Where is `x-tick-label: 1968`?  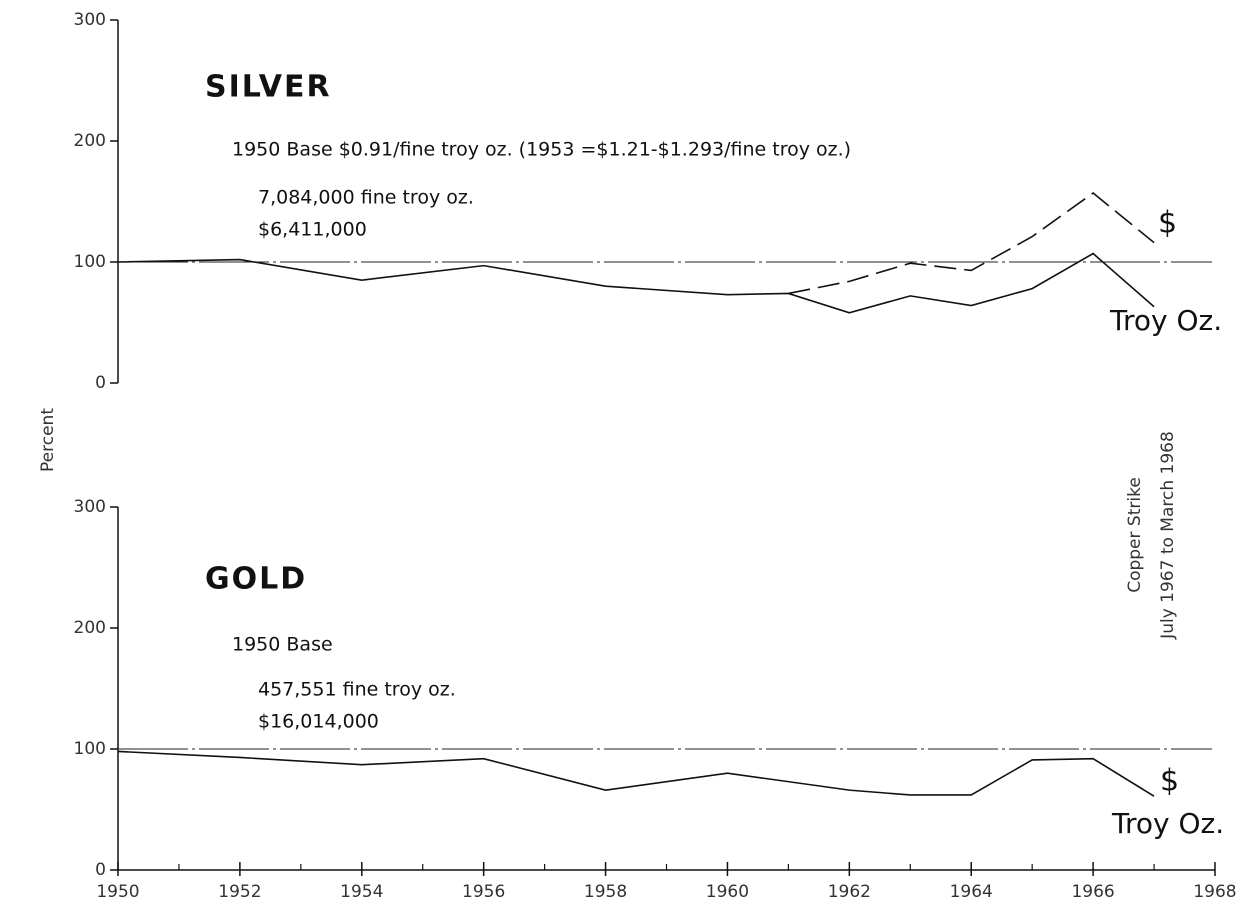
x-tick-label: 1968 is located at coordinates (1214, 892).